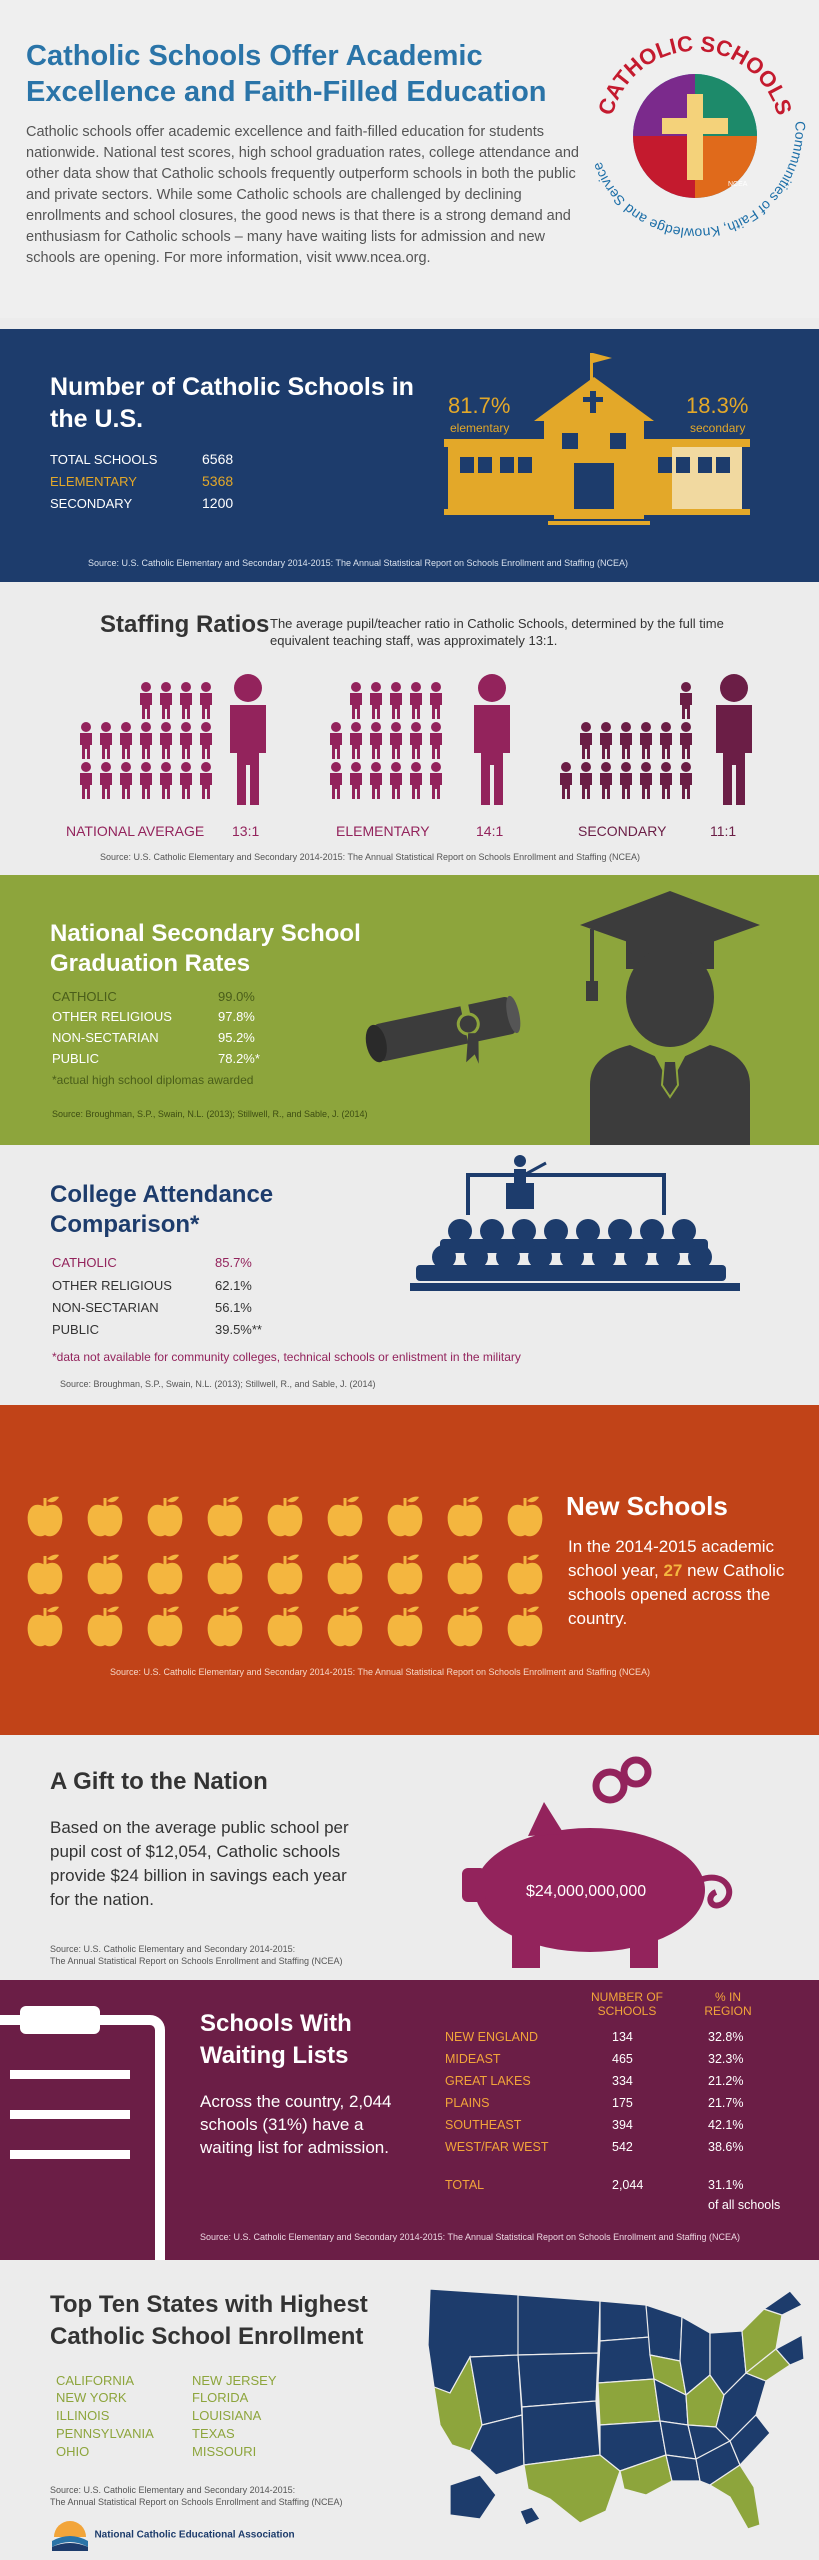  Describe the element at coordinates (236, 1016) in the screenshot. I see `grad-other-religious-value: 97.8%` at that location.